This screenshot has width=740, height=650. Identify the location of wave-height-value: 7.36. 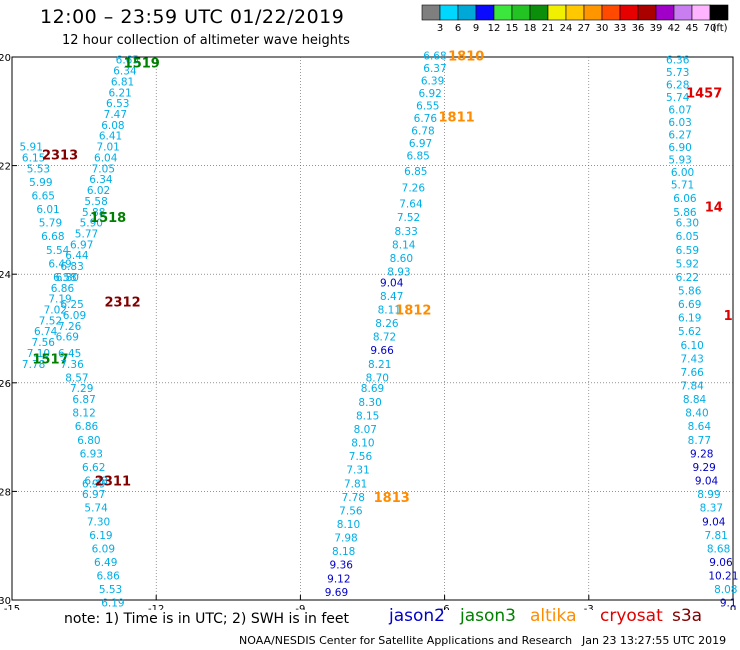
(72, 365).